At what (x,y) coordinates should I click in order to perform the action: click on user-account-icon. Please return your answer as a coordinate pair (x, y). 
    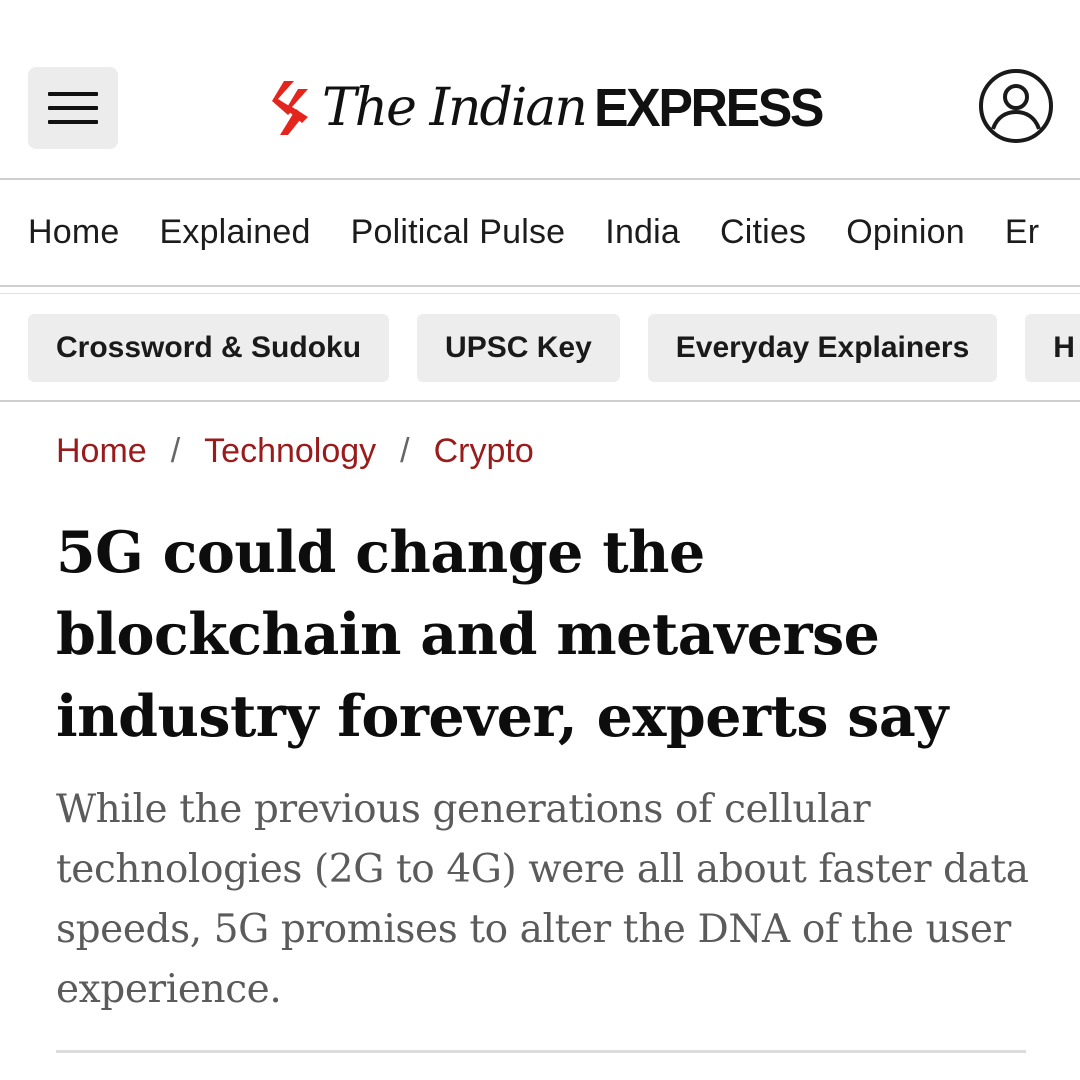
    Looking at the image, I should click on (1016, 106).